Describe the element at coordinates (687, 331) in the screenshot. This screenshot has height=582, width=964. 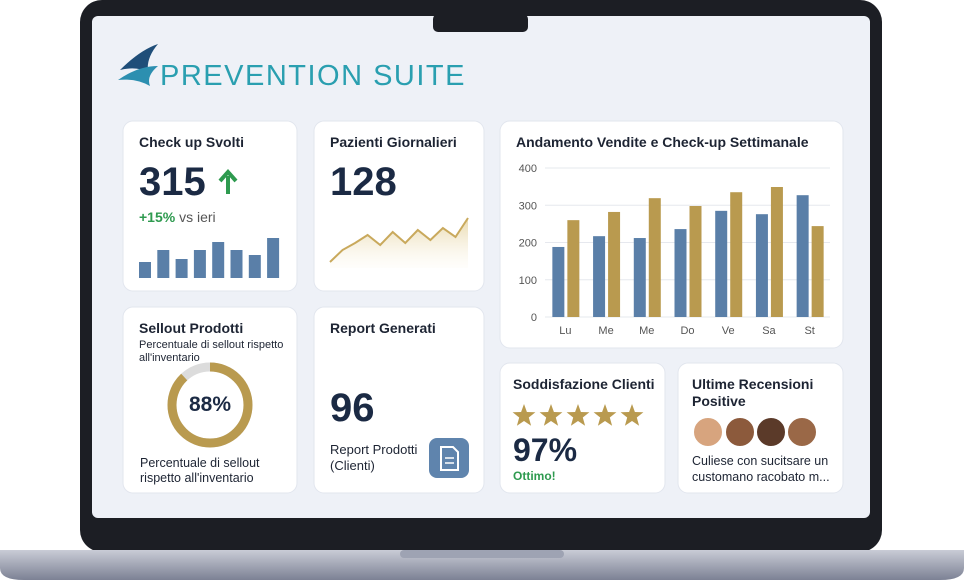
I see `x-tick-label: Do` at that location.